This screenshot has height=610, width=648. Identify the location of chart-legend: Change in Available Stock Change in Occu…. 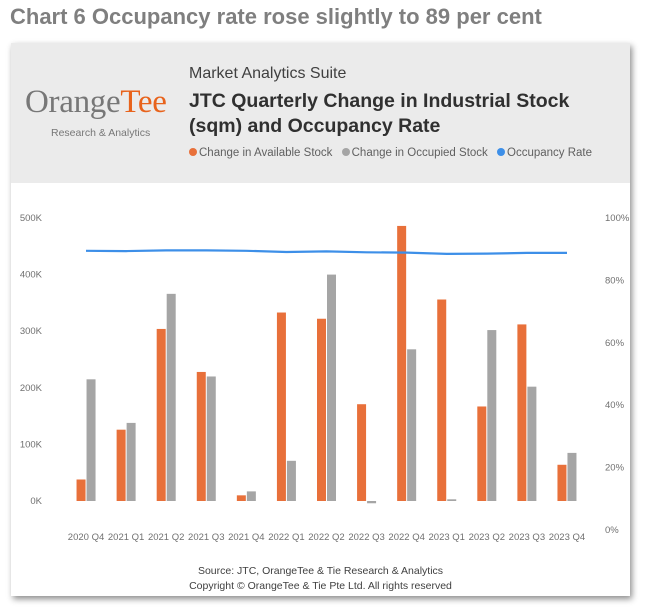
(393, 153).